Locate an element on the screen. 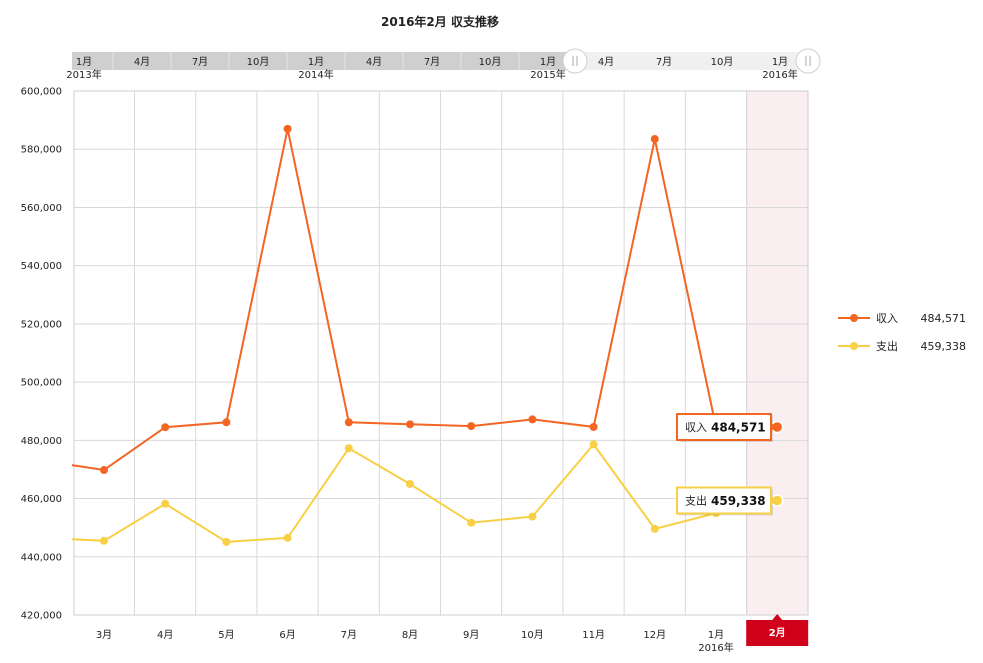 The height and width of the screenshot is (663, 983). x-tick-label: 8月 is located at coordinates (410, 635).